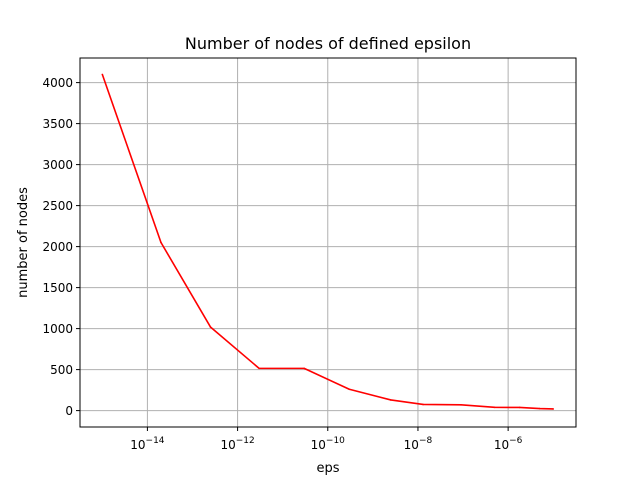 The height and width of the screenshot is (480, 640). Describe the element at coordinates (147, 444) in the screenshot. I see `x-tick-label: 10⁻¹⁴` at that location.